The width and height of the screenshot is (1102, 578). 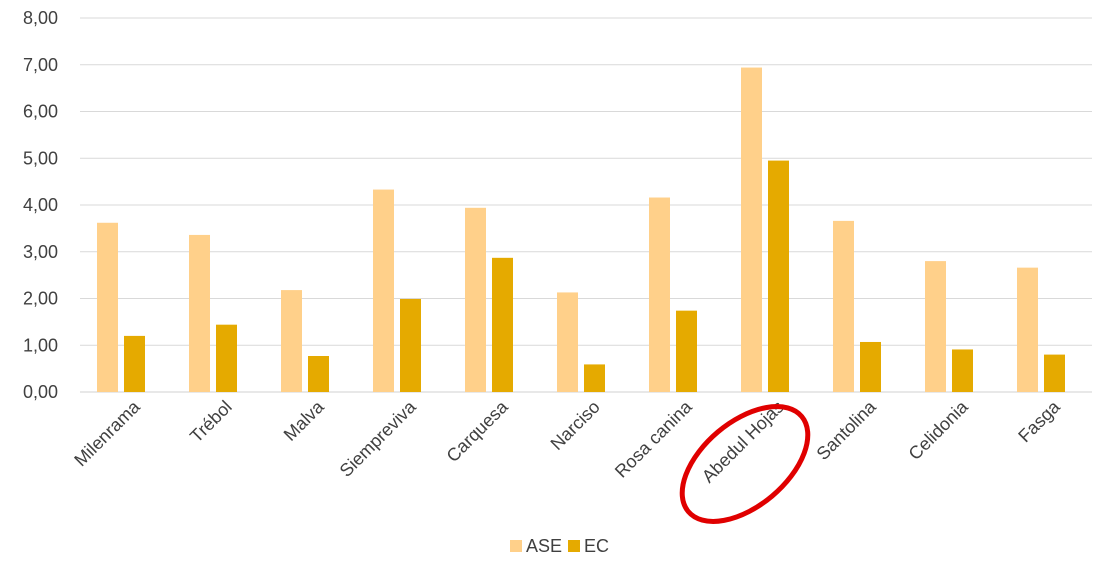 I want to click on category-label: Carquesa, so click(x=477, y=431).